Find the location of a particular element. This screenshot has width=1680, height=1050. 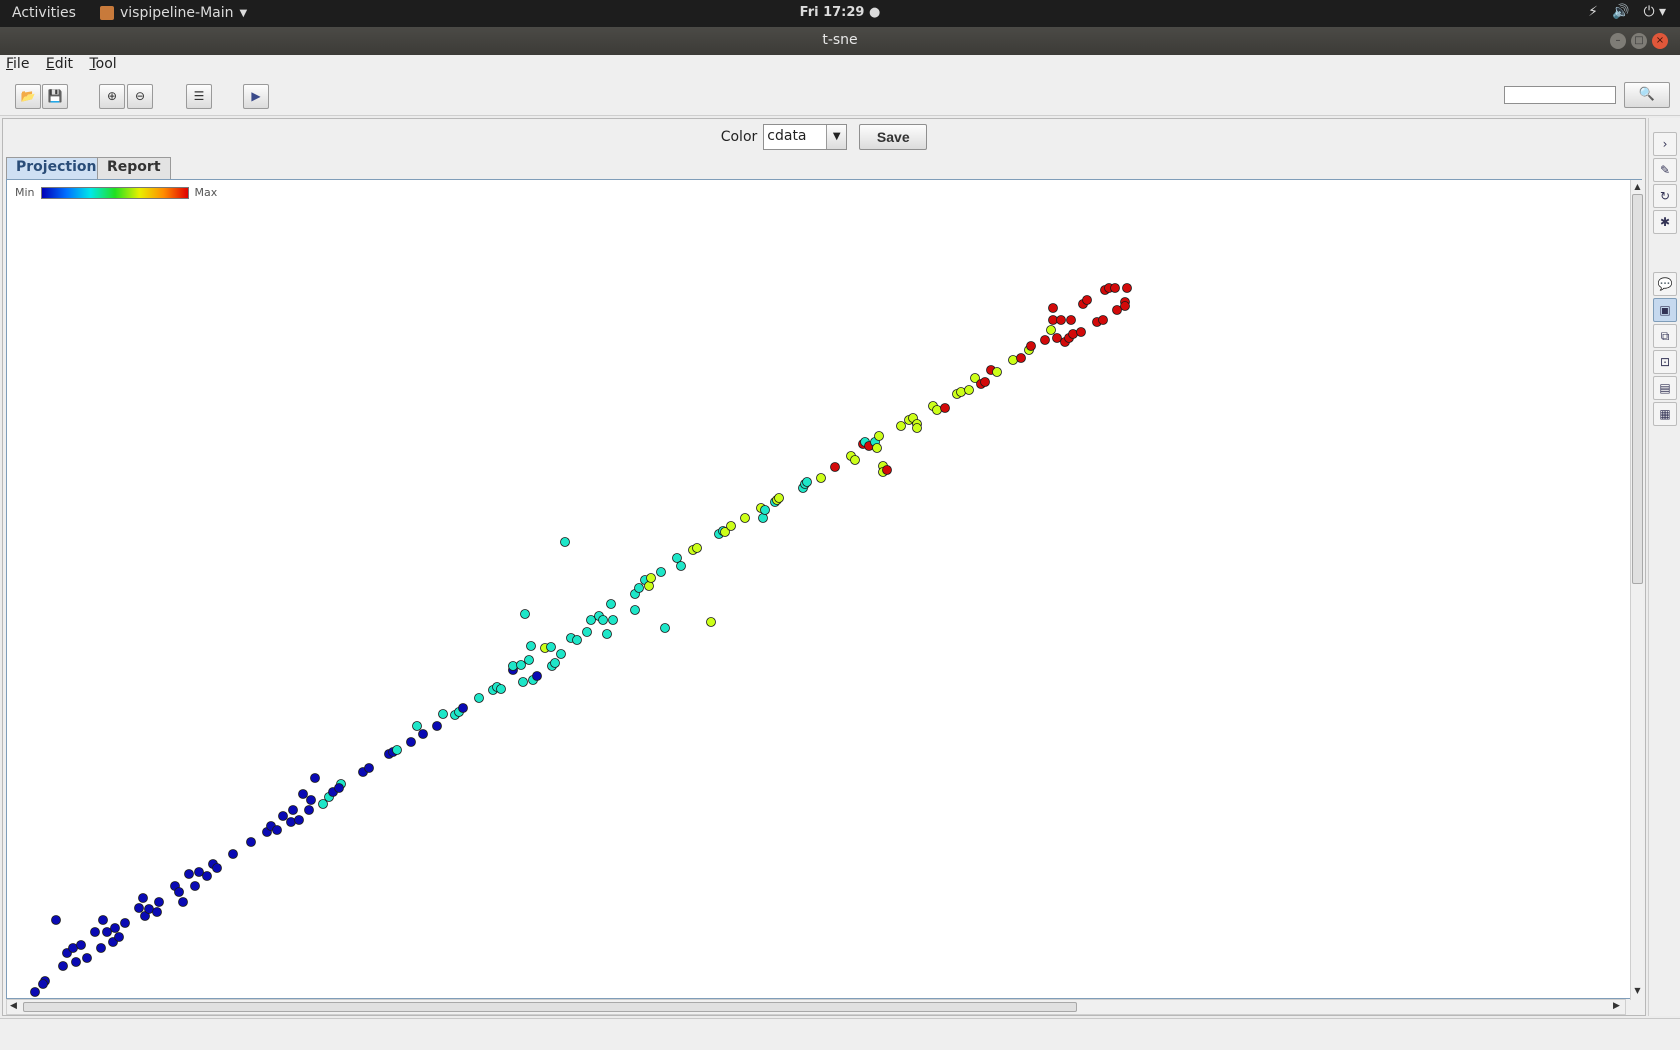

menu-file: File is located at coordinates (18, 64).